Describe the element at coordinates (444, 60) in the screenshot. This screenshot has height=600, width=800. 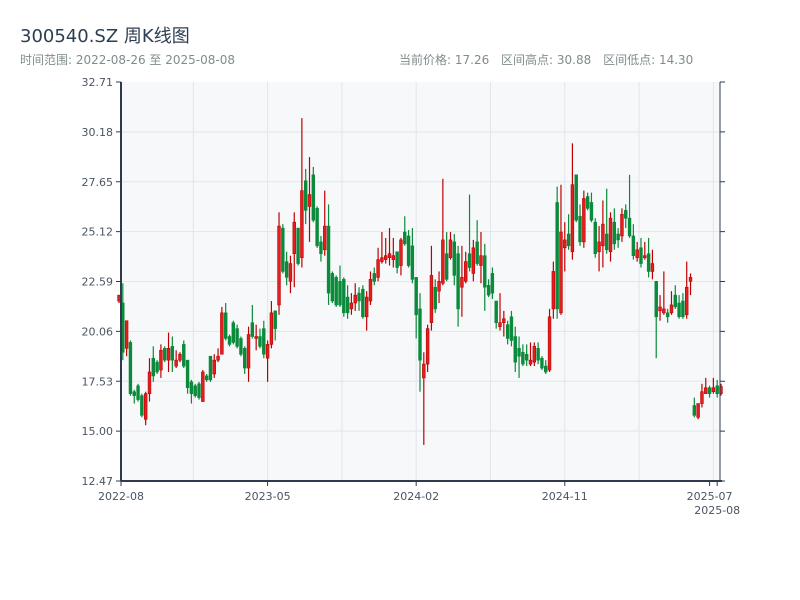
I see `current-price: 当前价格: 17.26` at that location.